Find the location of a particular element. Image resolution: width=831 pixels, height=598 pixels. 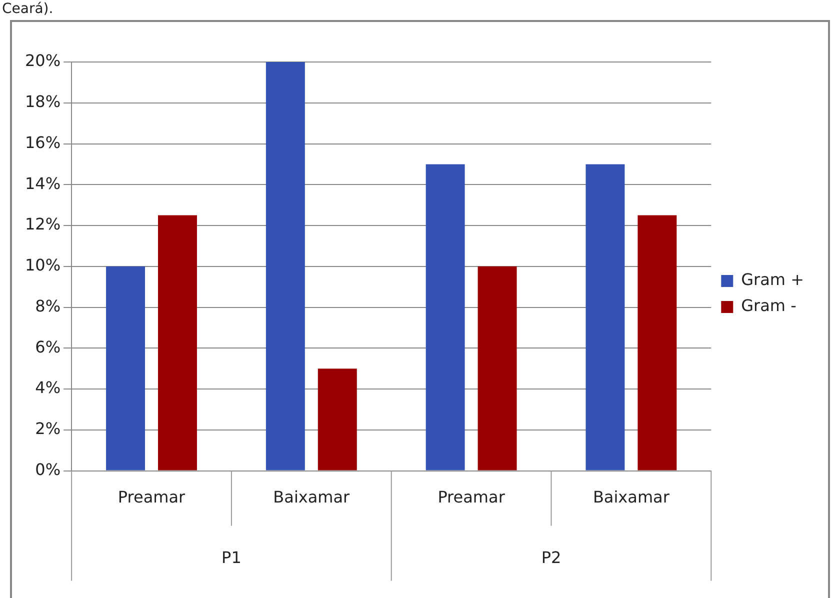

y-tick-label: 2% is located at coordinates (48, 428).